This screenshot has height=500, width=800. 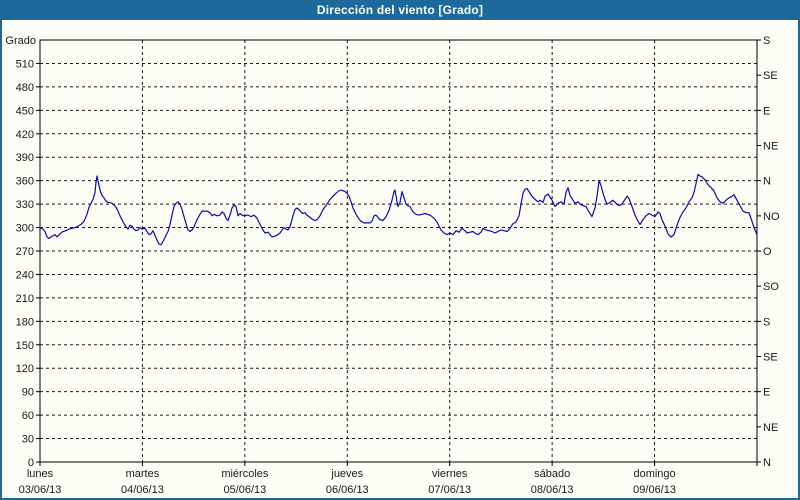 What do you see at coordinates (40, 490) in the screenshot?
I see `date-label: 03/06/13` at bounding box center [40, 490].